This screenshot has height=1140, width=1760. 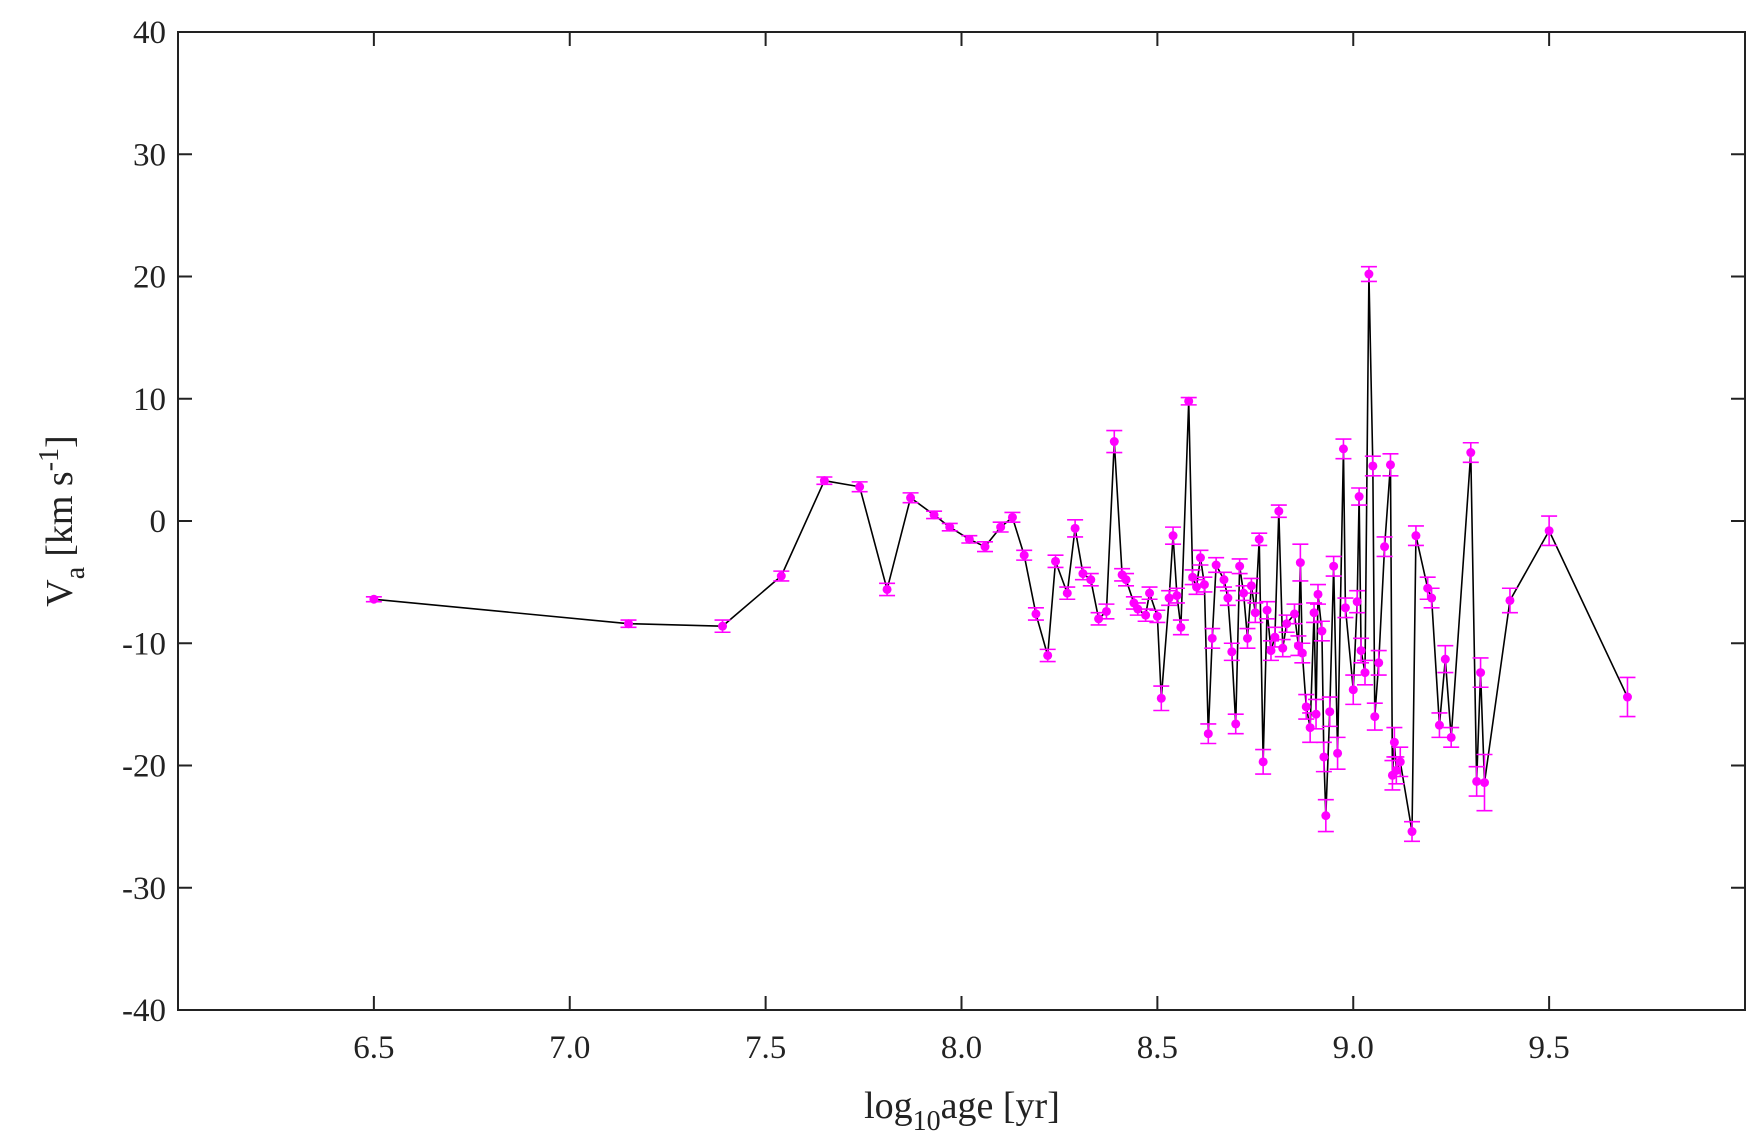 I want to click on x-axis-label: log10age [yr], so click(x=962, y=1111).